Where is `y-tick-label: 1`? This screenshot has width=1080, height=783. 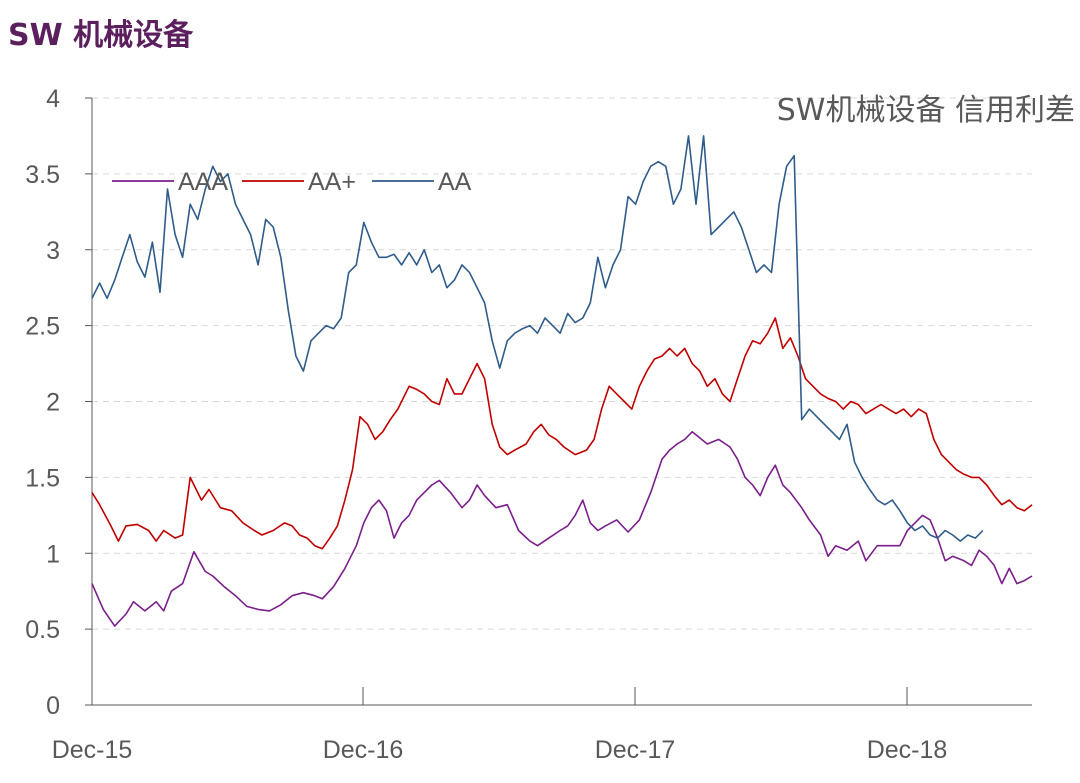 y-tick-label: 1 is located at coordinates (53, 554).